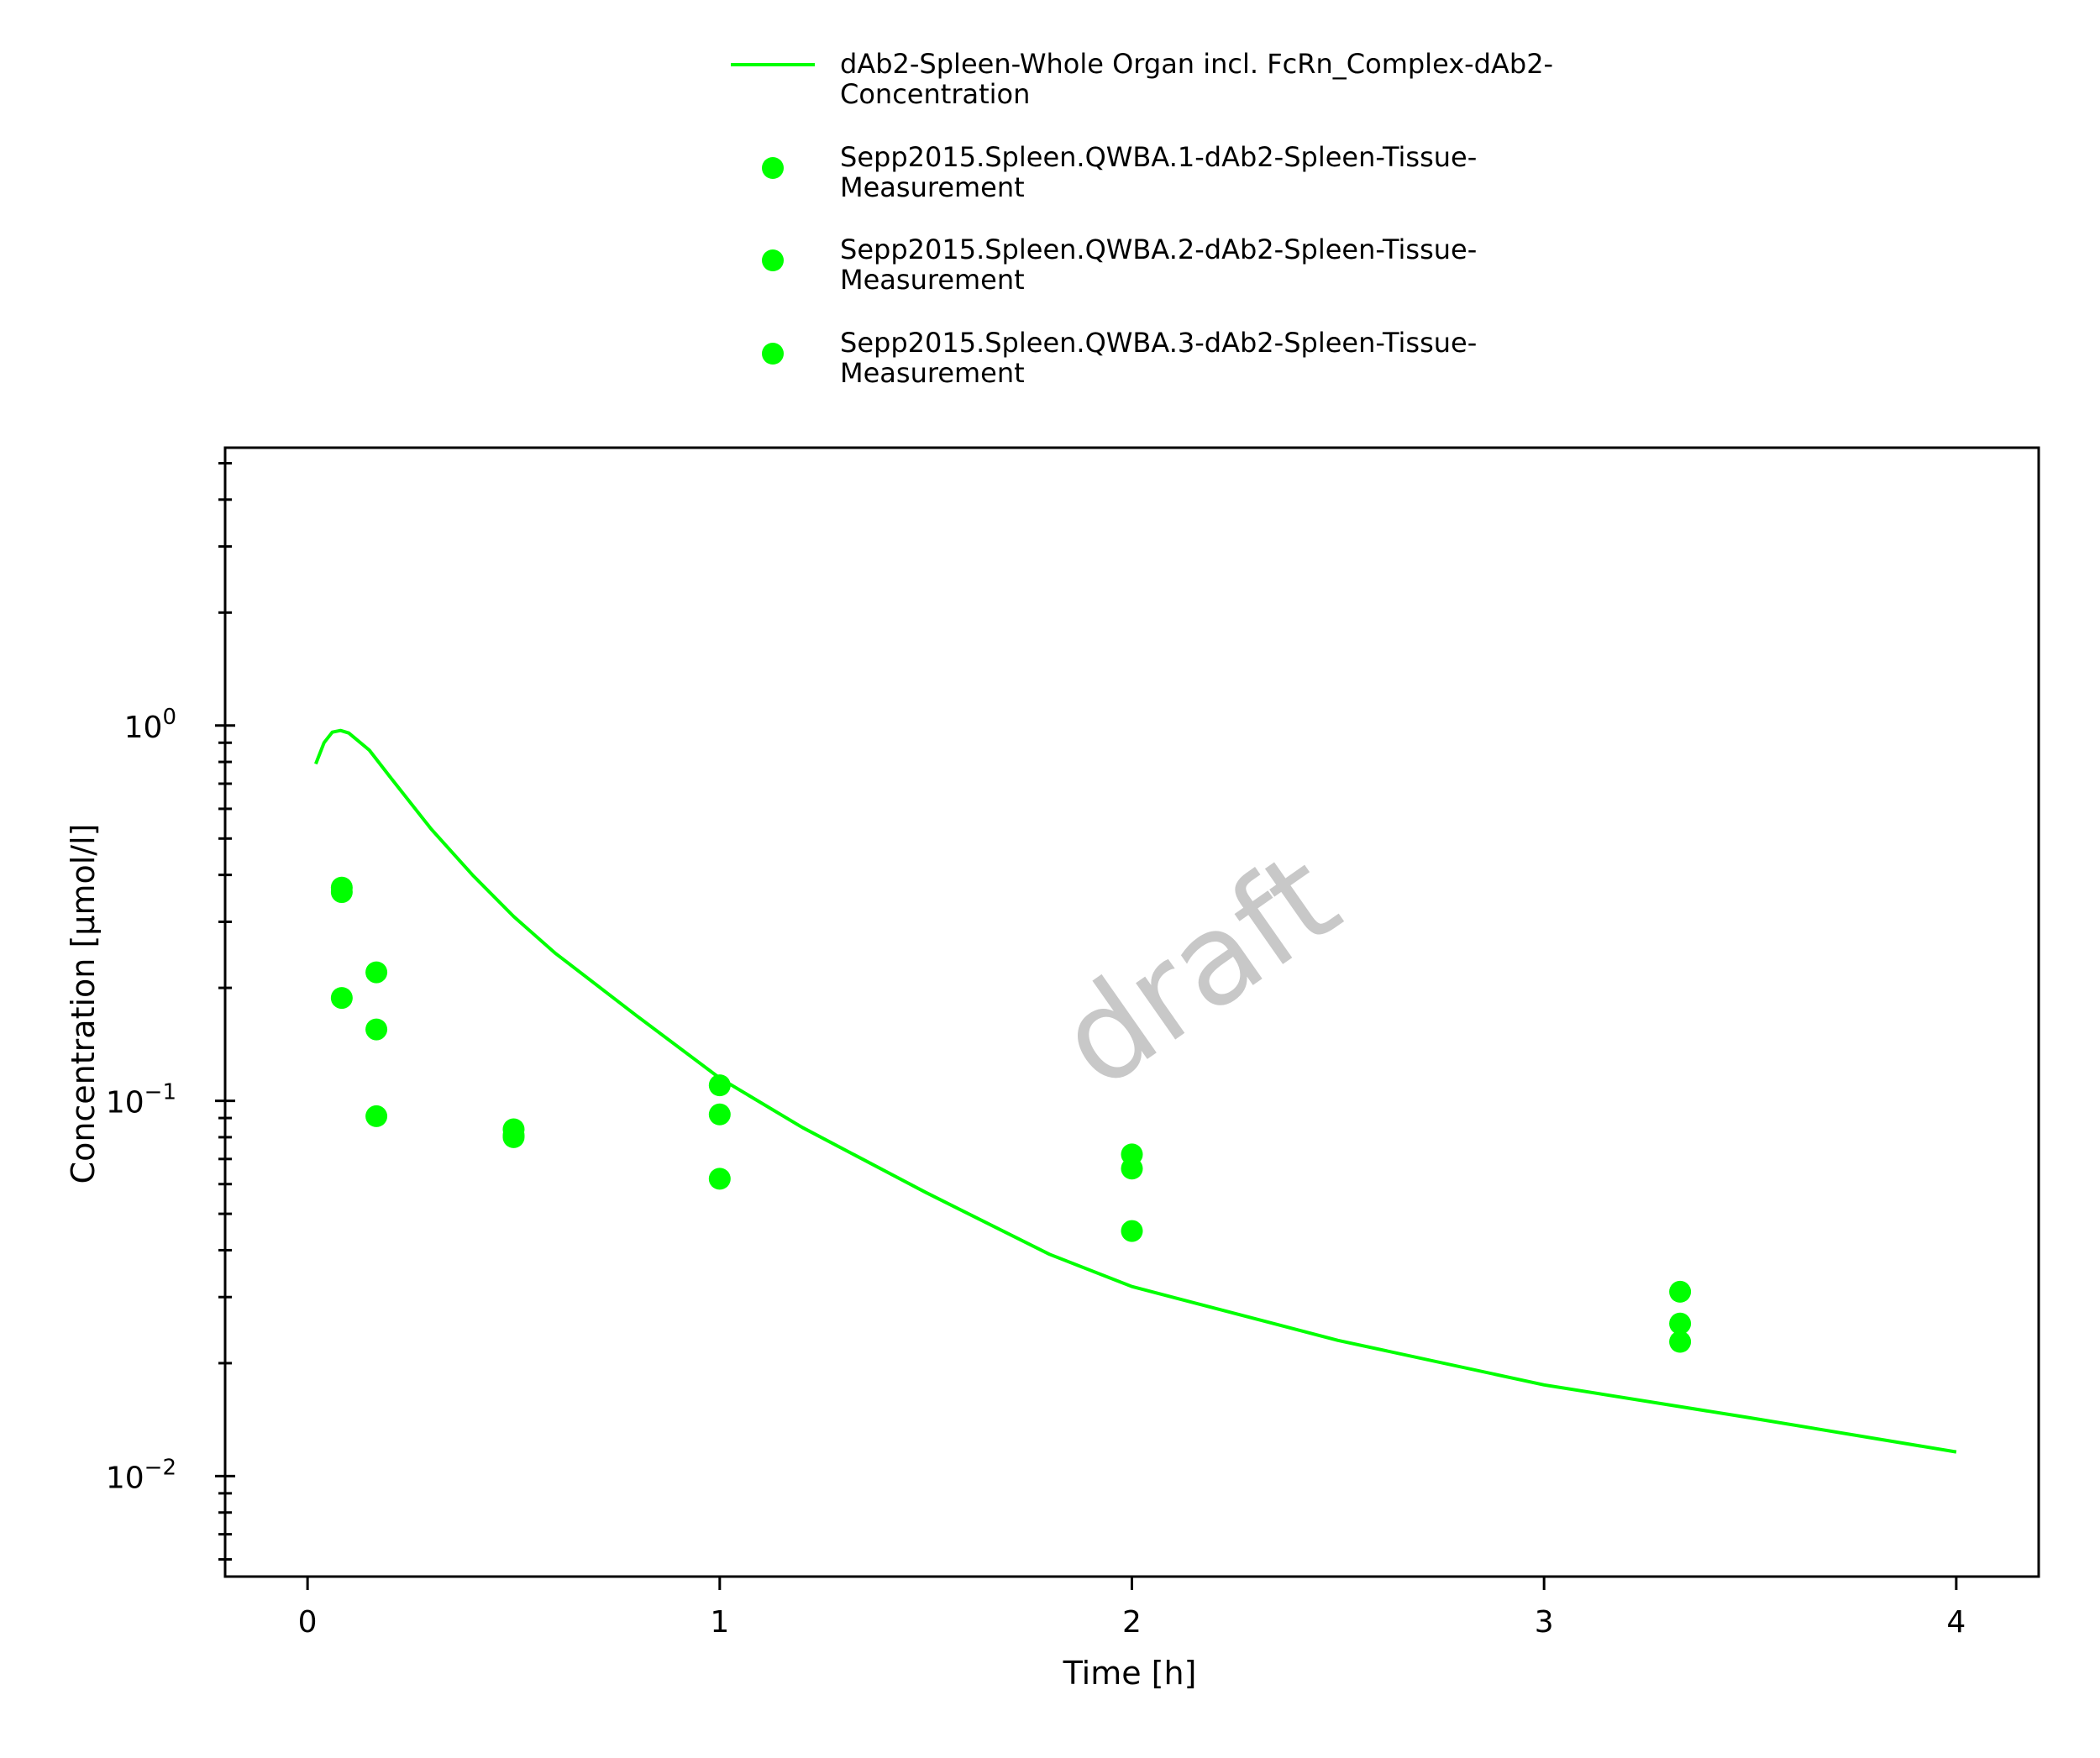 Image resolution: width=2100 pixels, height=1758 pixels. What do you see at coordinates (719, 1622) in the screenshot?
I see `x-tick-label: 1` at bounding box center [719, 1622].